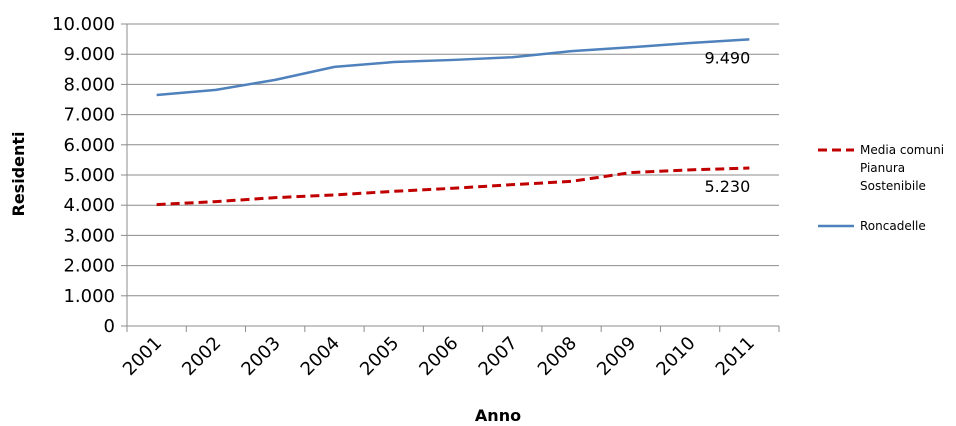  I want to click on data-label: 9.490, so click(727, 57).